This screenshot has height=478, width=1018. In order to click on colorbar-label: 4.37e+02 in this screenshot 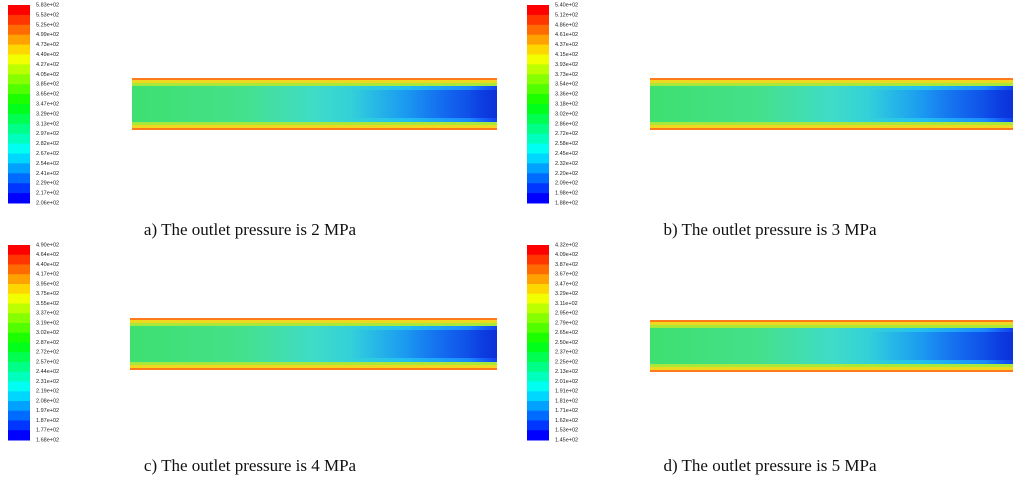, I will do `click(566, 45)`.